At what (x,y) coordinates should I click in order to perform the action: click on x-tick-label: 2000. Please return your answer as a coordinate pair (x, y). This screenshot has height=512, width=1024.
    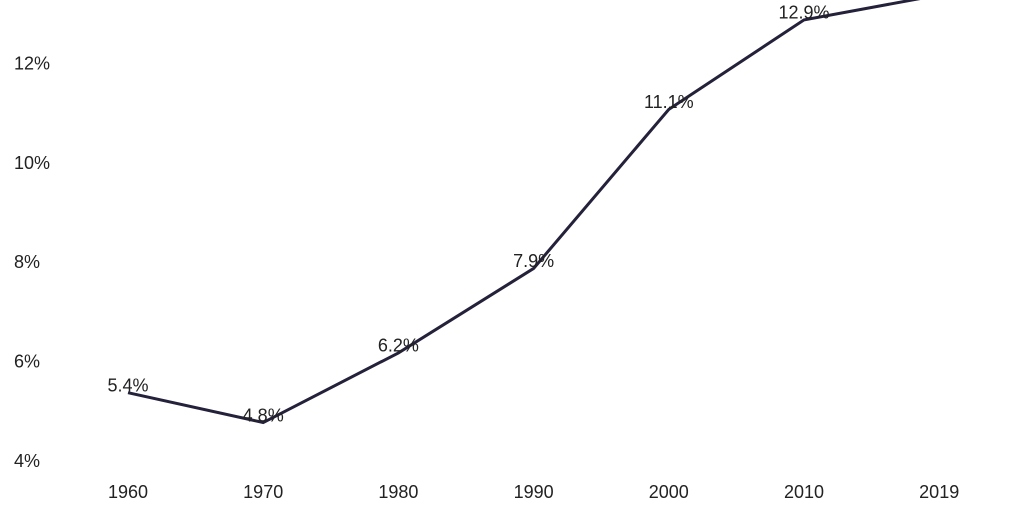
    Looking at the image, I should click on (669, 492).